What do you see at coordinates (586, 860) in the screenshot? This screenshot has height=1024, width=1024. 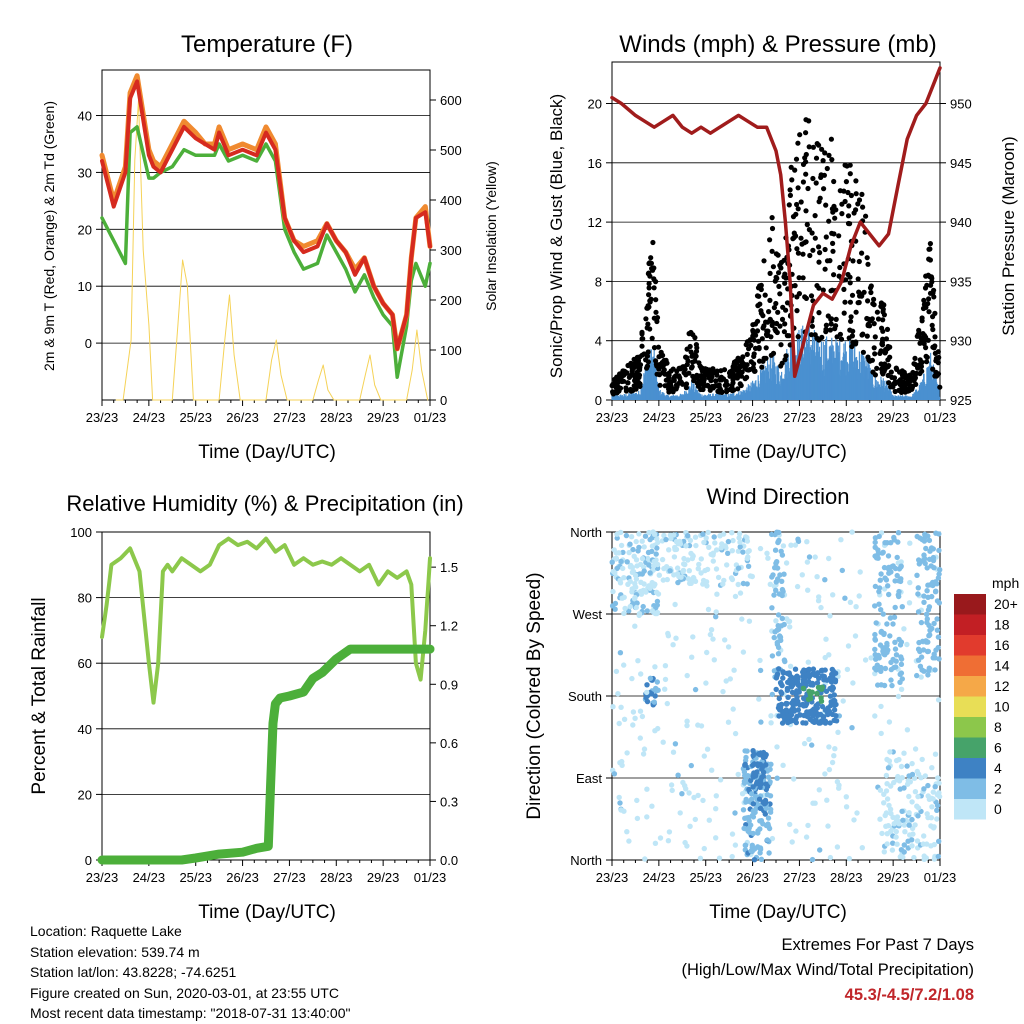 I see `dir-ytick-label: North` at bounding box center [586, 860].